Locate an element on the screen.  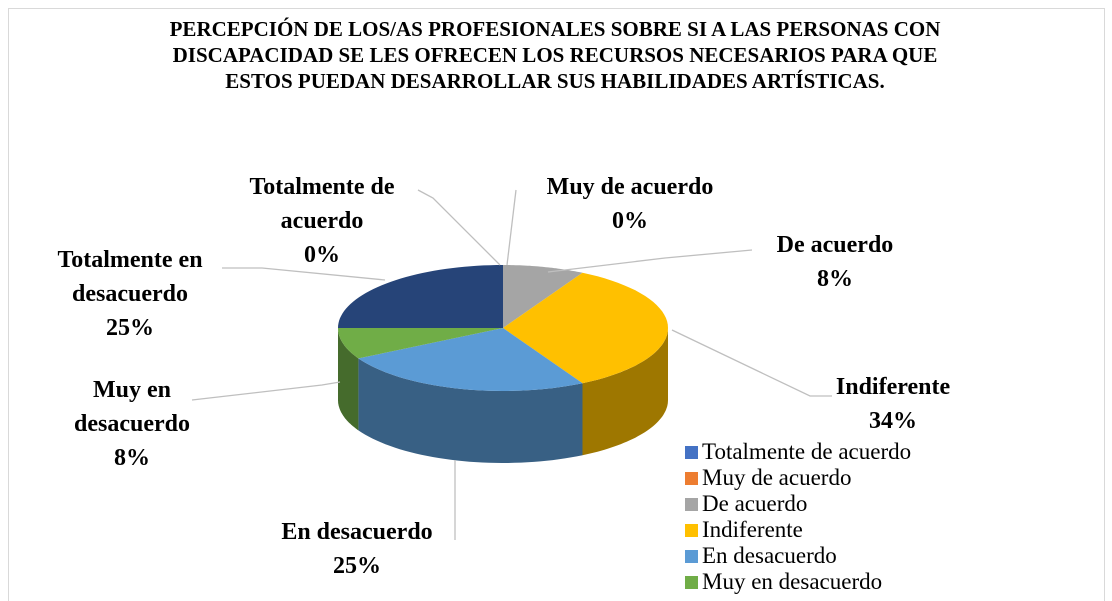
legend-entry: En desacuerdo is located at coordinates (769, 555).